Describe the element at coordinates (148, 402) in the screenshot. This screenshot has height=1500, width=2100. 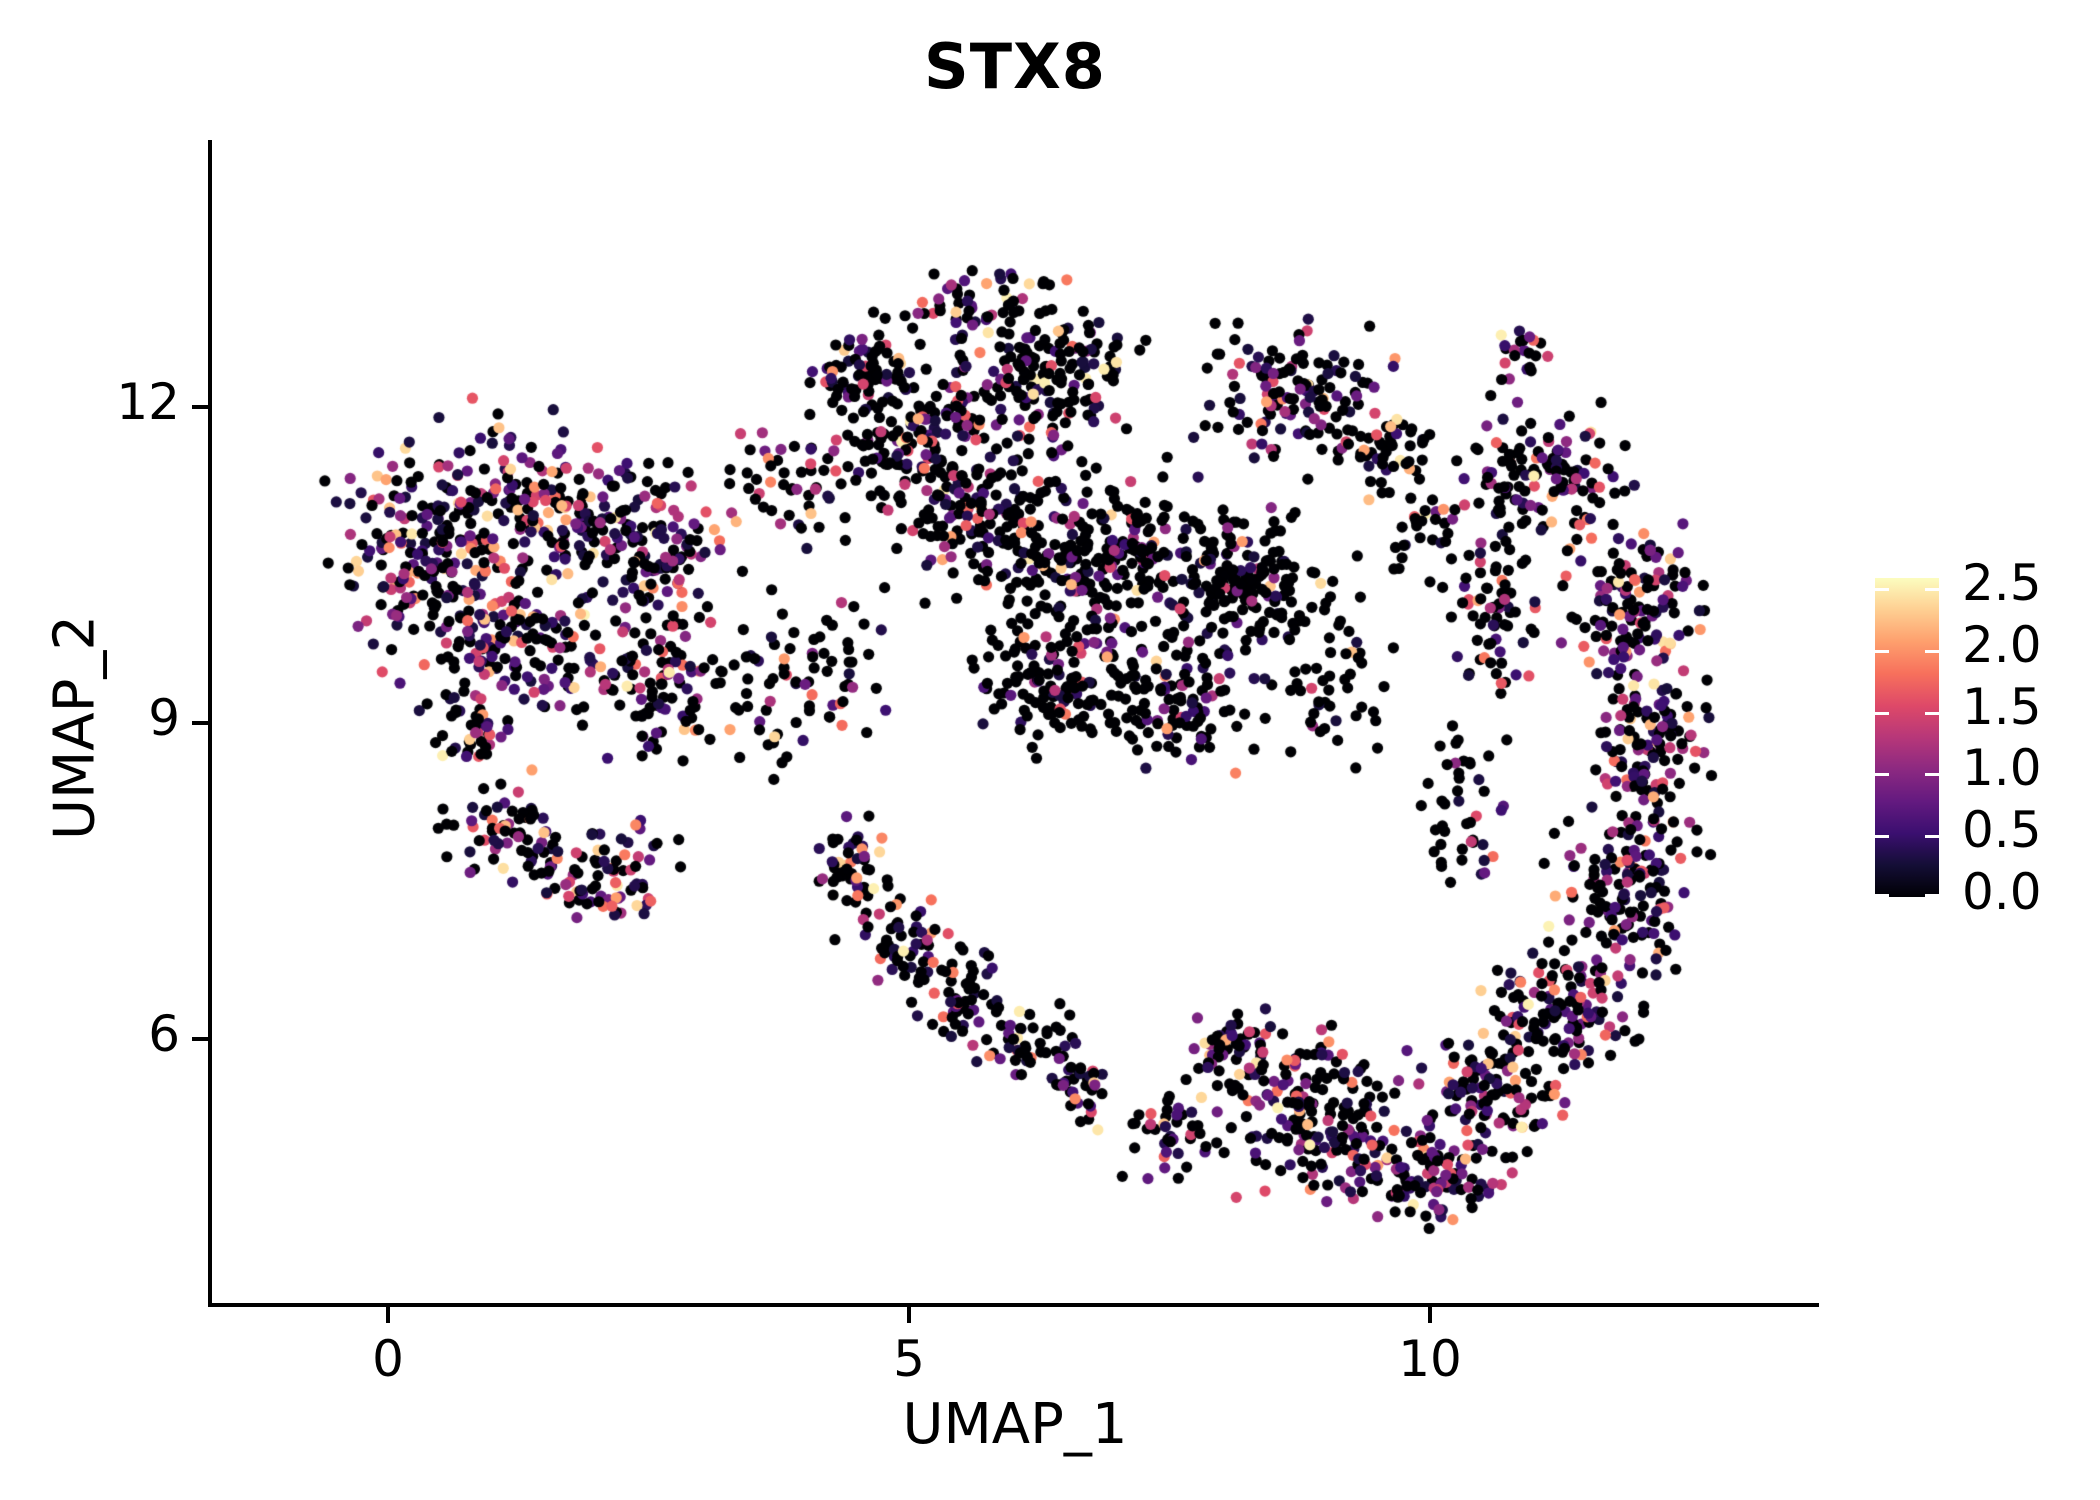
I see `y-tick-label: 12` at that location.